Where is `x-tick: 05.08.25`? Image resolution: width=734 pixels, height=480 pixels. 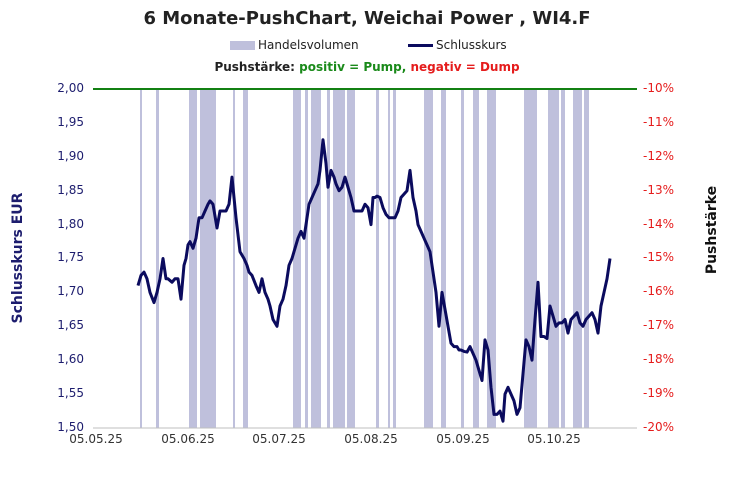
x-tick: 05.08.25 is located at coordinates (371, 439).